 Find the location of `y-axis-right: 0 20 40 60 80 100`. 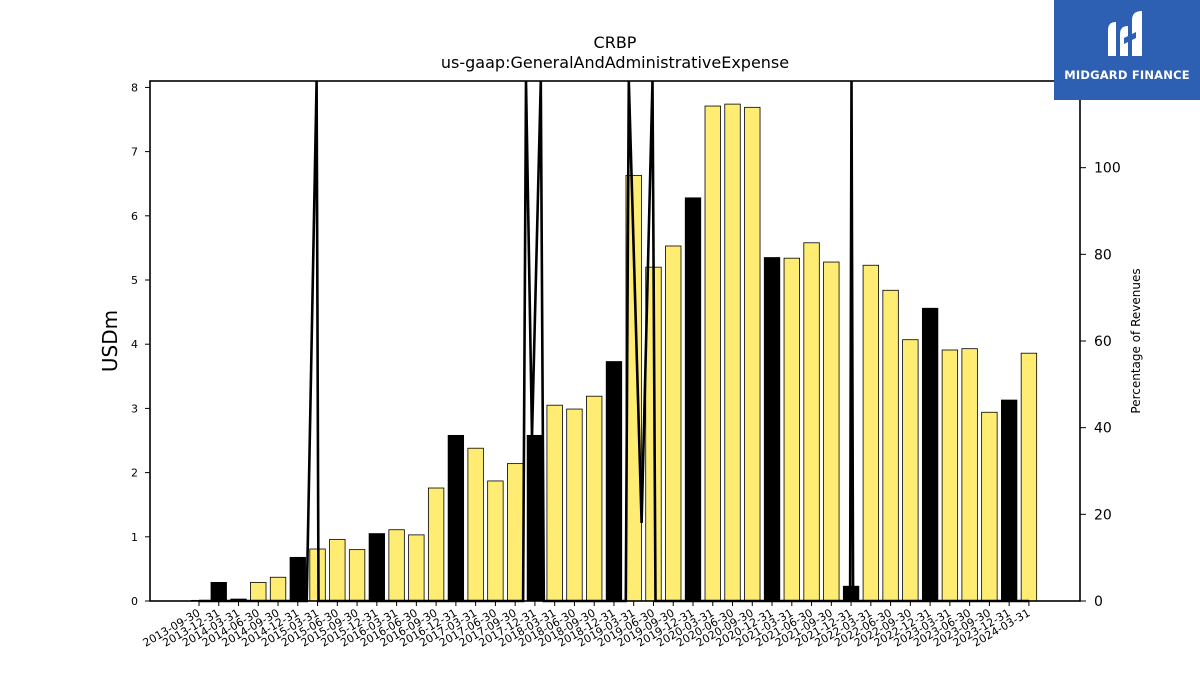

y-axis-right: 0 20 40 60 80 100 is located at coordinates (1100, 385).